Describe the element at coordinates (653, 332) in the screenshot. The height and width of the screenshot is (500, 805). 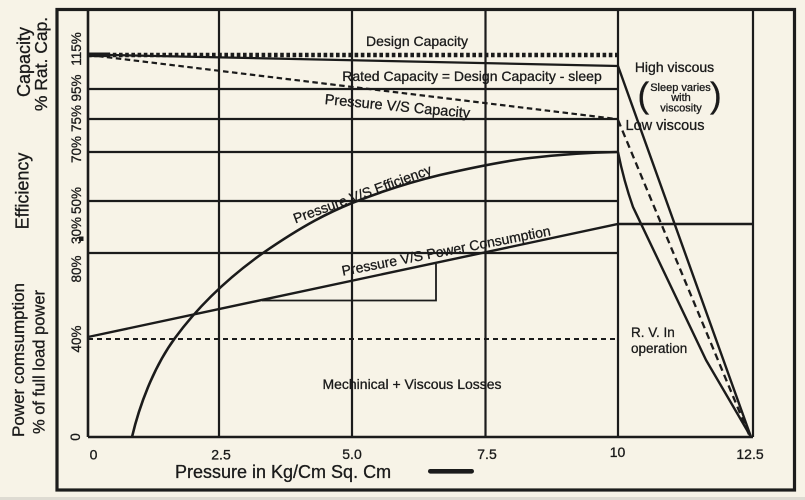
I see `svg-text: R. V. In` at that location.